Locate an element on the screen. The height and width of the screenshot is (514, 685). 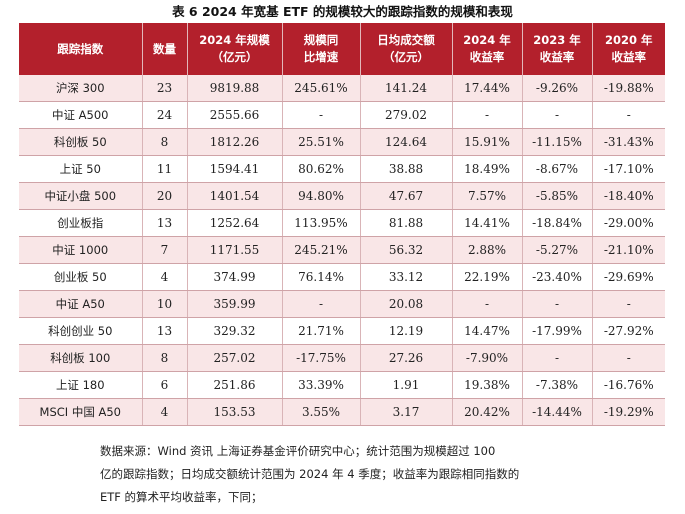
table-cell-daily-turnover: 141.24 is located at coordinates (406, 88).